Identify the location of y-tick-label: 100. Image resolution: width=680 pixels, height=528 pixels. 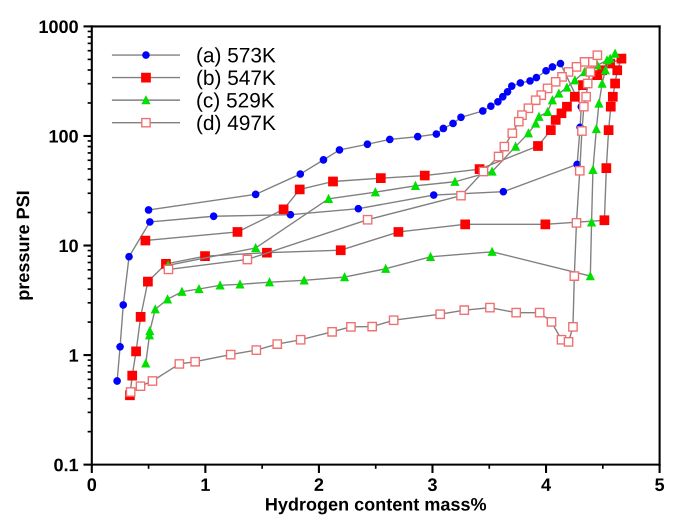
(64, 136).